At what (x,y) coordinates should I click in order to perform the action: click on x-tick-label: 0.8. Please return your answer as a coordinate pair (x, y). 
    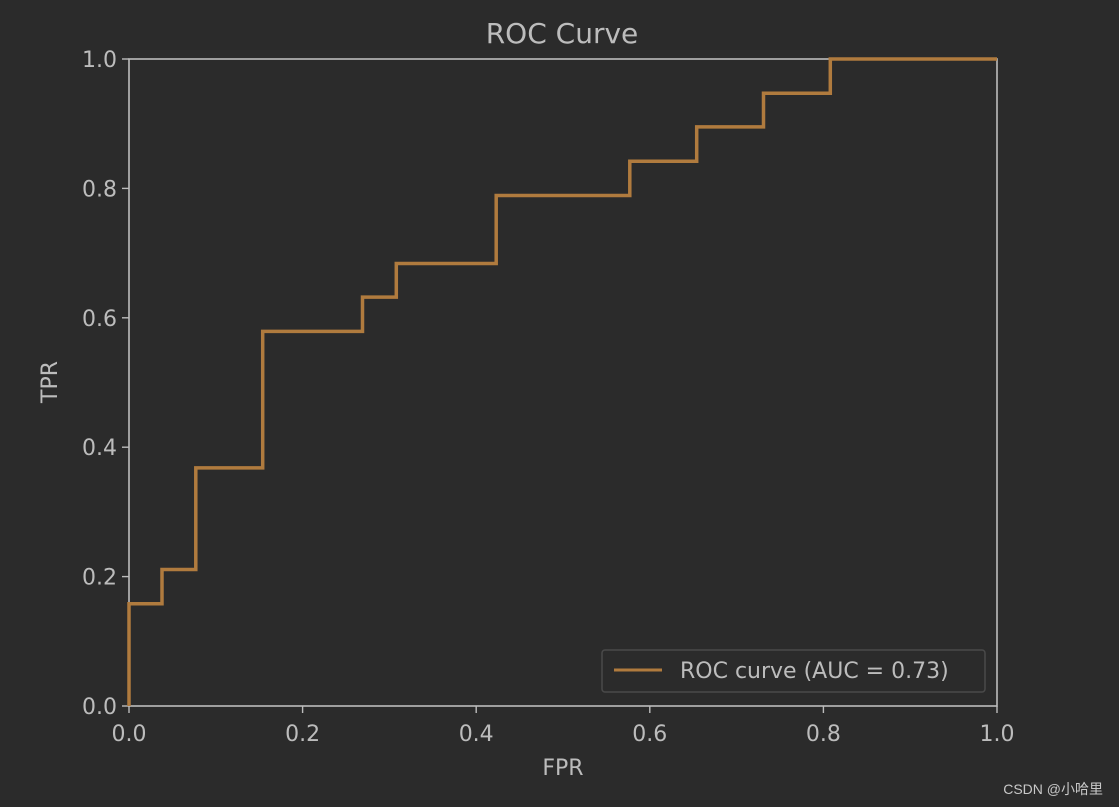
    Looking at the image, I should click on (823, 734).